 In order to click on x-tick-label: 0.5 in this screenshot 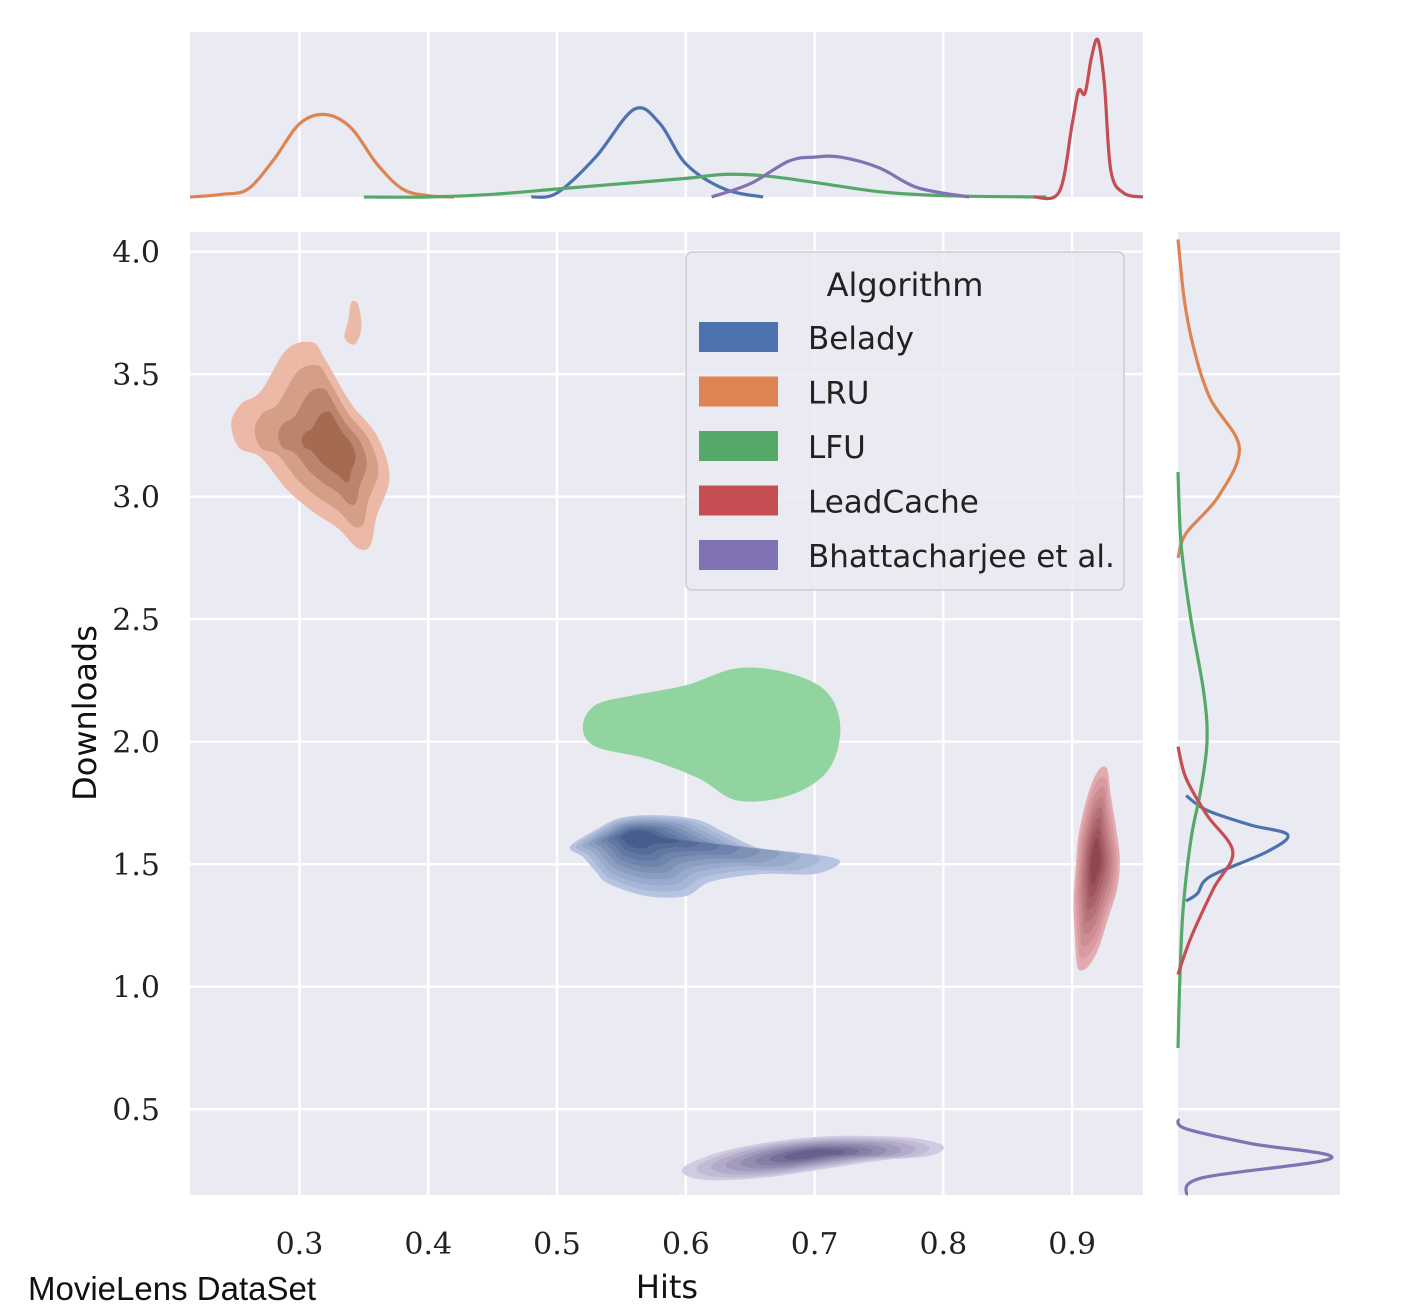, I will do `click(557, 1244)`.